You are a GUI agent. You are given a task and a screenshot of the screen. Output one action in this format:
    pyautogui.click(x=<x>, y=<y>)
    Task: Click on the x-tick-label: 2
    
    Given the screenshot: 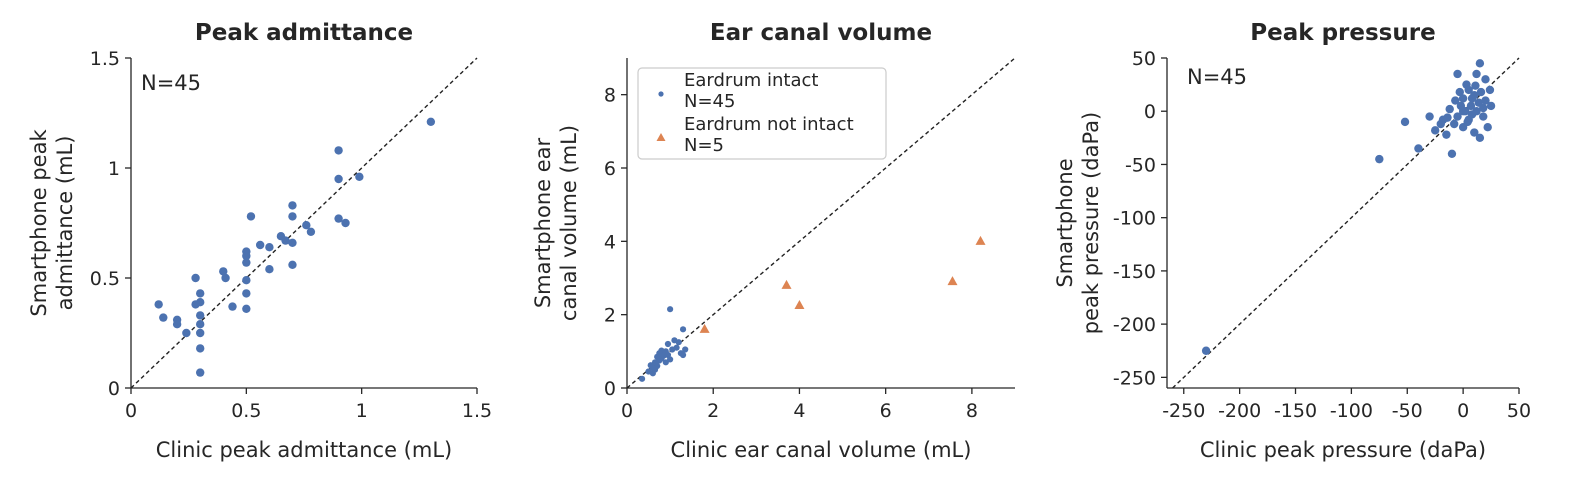 What is the action you would take?
    pyautogui.click(x=713, y=411)
    